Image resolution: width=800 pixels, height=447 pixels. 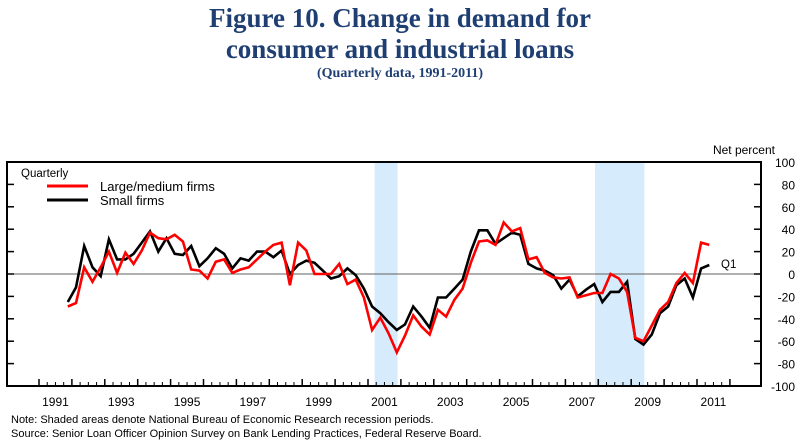 I want to click on legend: Large/medium firms Small firms, so click(x=131, y=193).